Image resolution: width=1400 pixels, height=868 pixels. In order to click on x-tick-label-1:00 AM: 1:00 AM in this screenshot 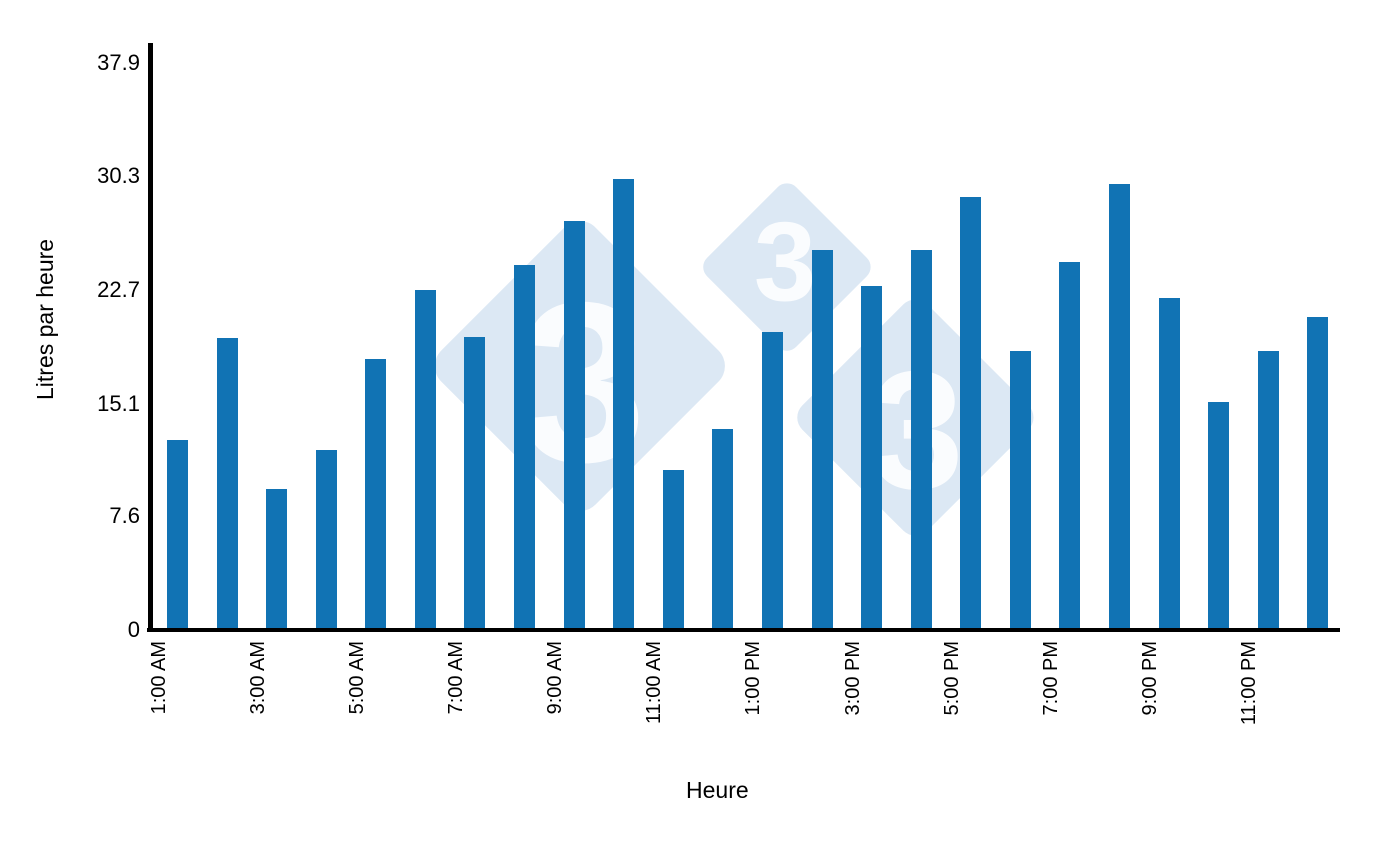, I will do `click(158, 678)`.